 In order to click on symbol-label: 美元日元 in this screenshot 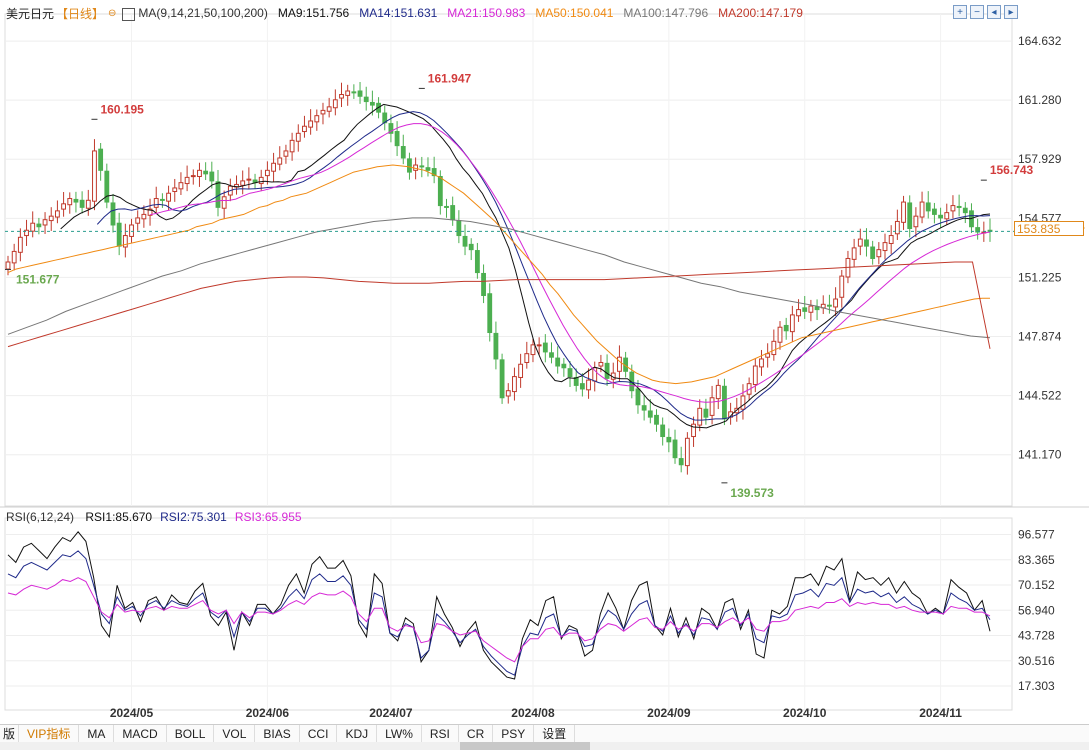, I will do `click(30, 13)`.